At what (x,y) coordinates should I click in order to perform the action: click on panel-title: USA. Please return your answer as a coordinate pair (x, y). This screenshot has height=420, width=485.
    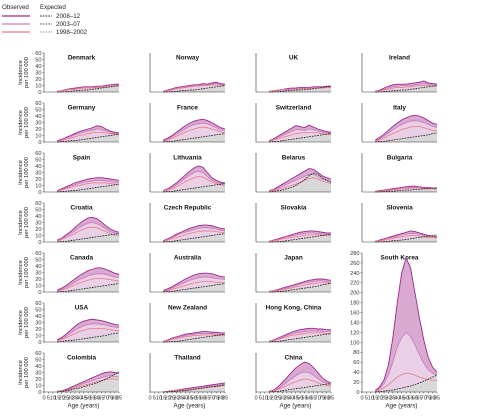
    Looking at the image, I should click on (82, 308).